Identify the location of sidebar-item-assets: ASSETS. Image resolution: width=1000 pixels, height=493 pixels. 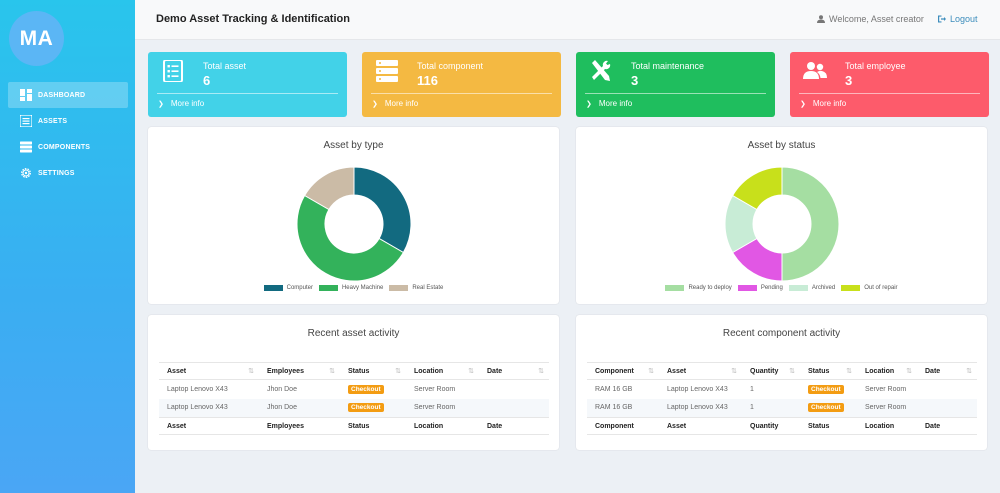
(68, 121).